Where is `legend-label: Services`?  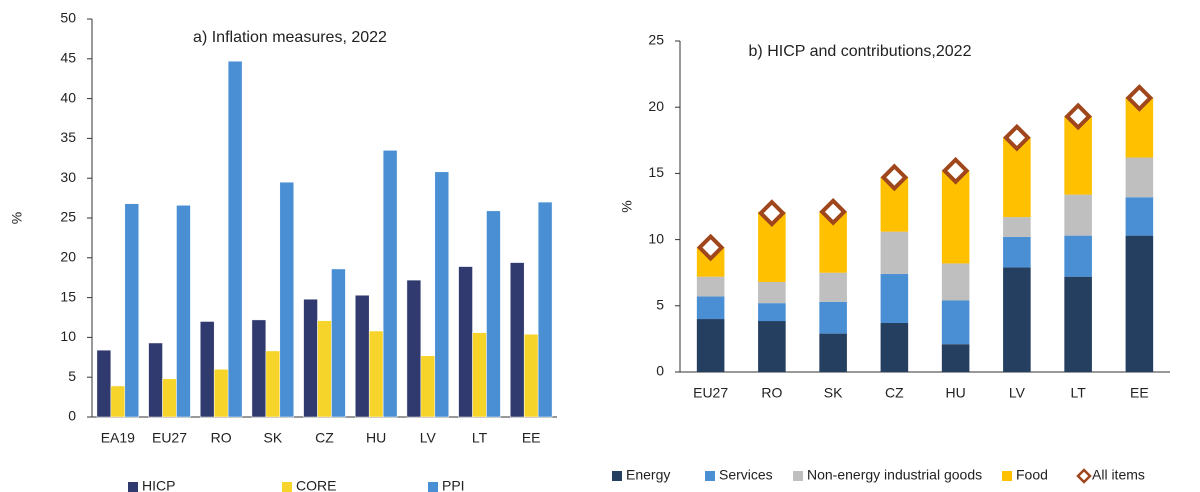 legend-label: Services is located at coordinates (746, 475).